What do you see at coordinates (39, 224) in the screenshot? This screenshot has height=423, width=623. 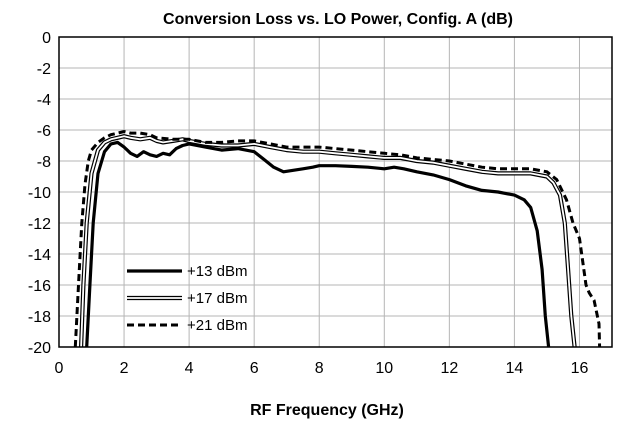 I see `y-tick-label: -12` at bounding box center [39, 224].